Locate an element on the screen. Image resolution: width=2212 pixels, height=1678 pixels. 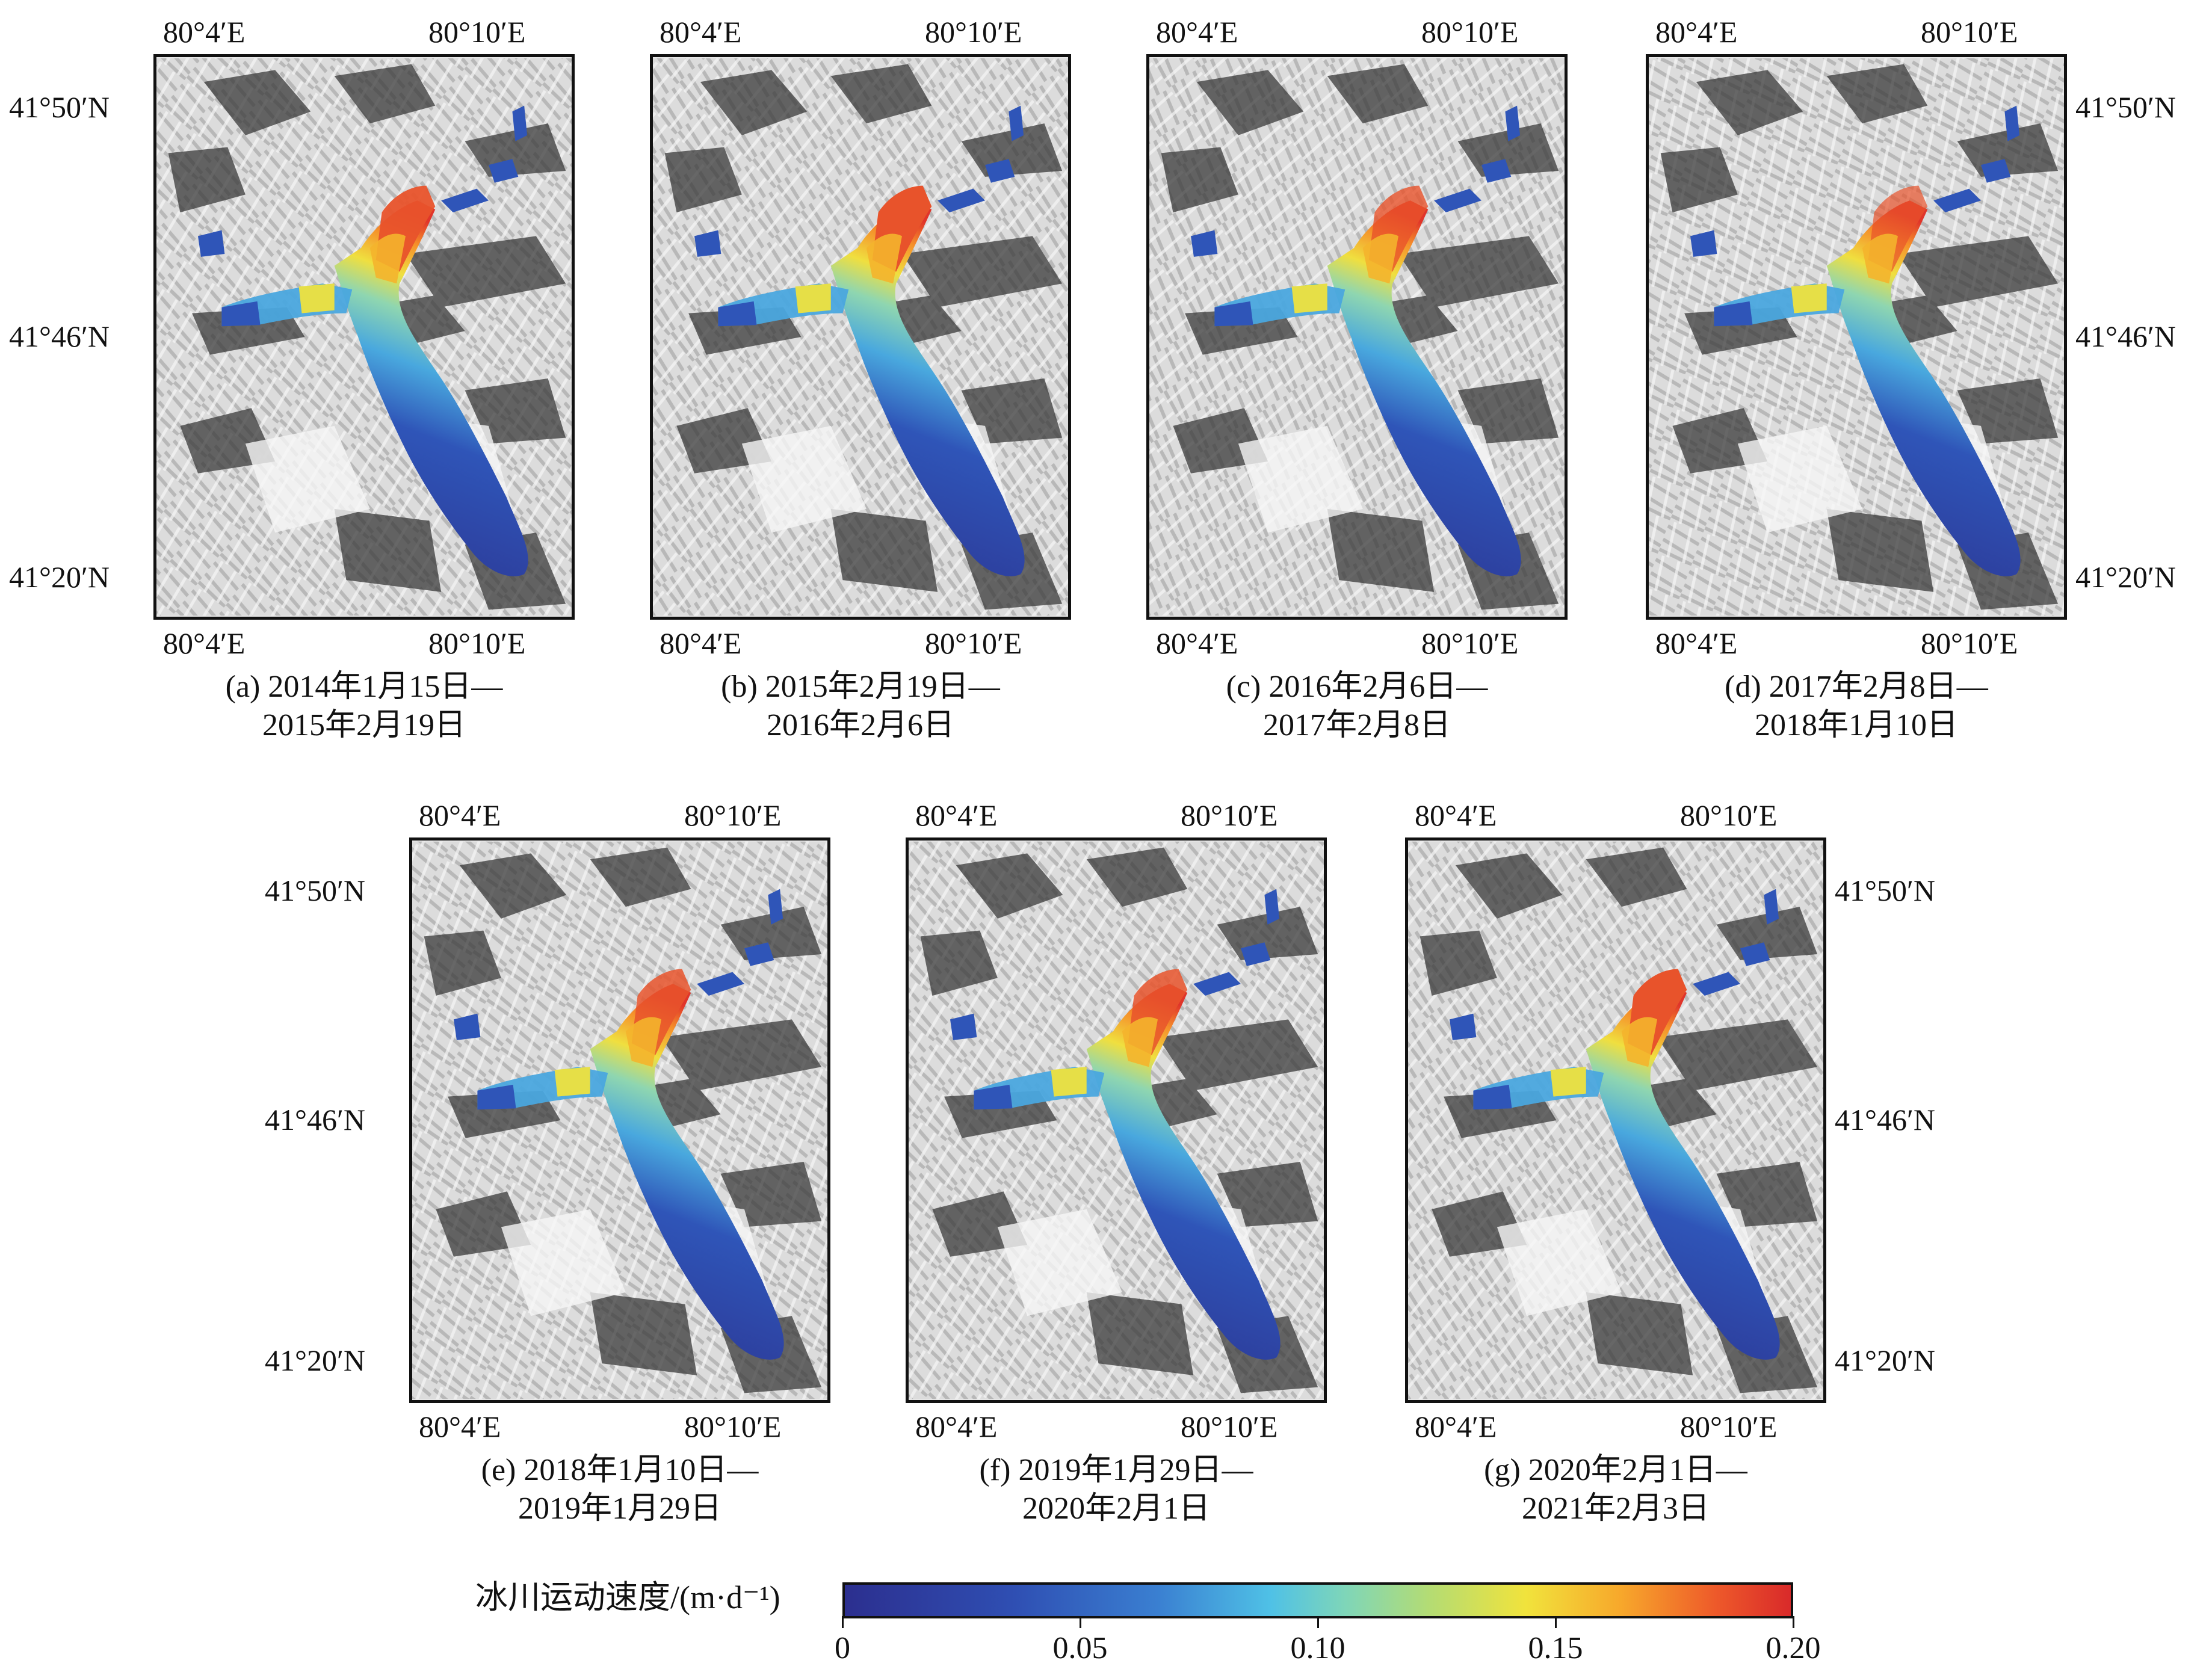
colorbar-tick-label: 0.10 is located at coordinates (1317, 1648).